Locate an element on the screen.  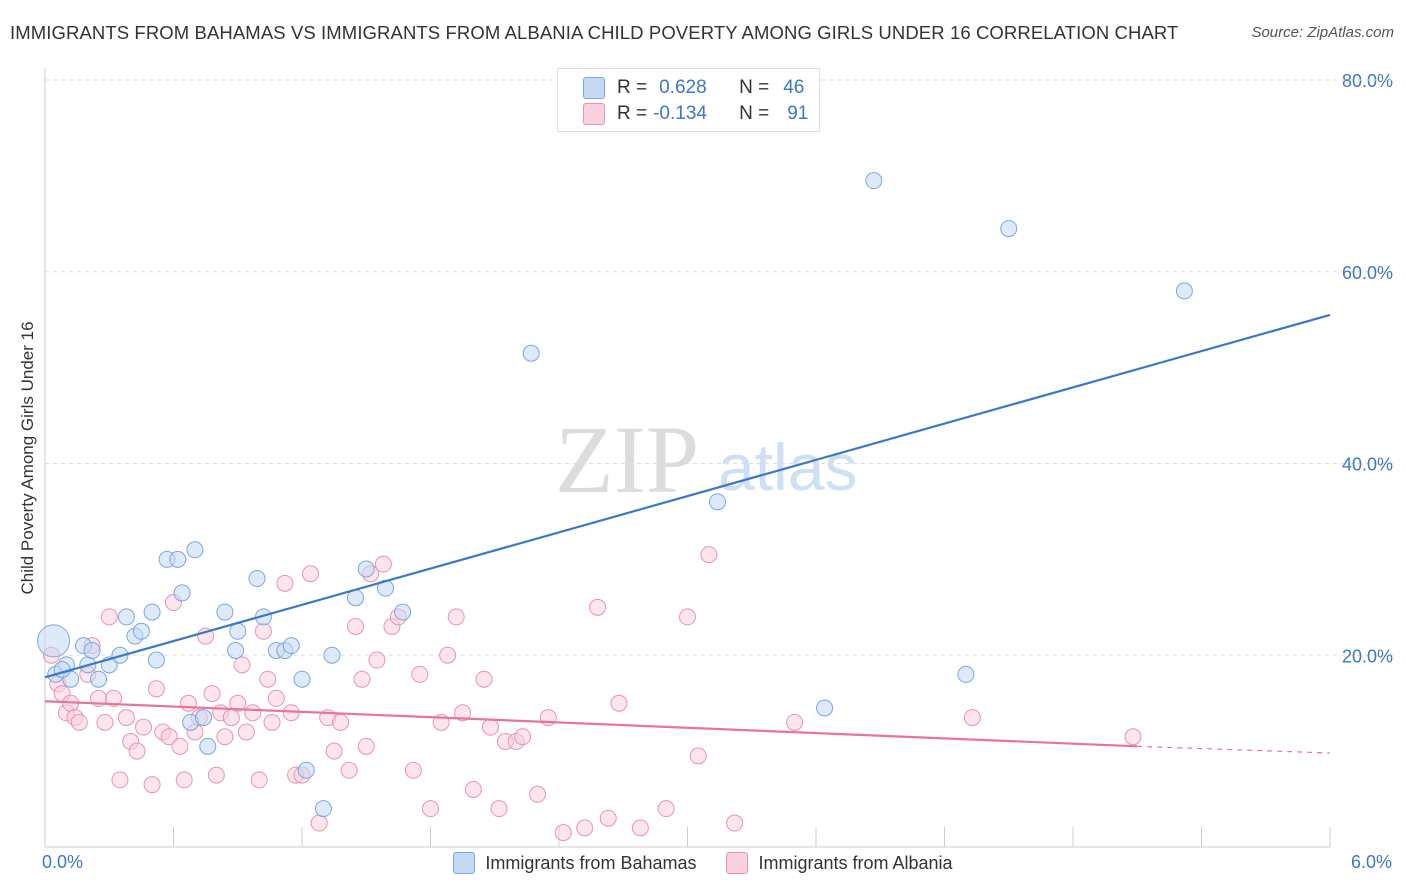
legend-swatch-albania is located at coordinates (737, 863).